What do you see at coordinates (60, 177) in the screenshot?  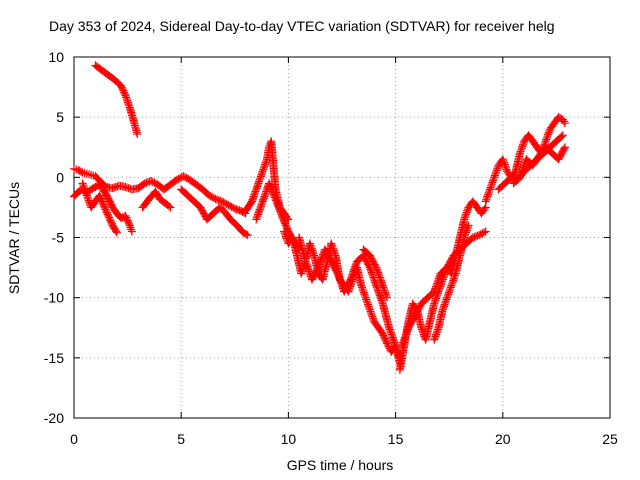 I see `y-tick-label: 0` at bounding box center [60, 177].